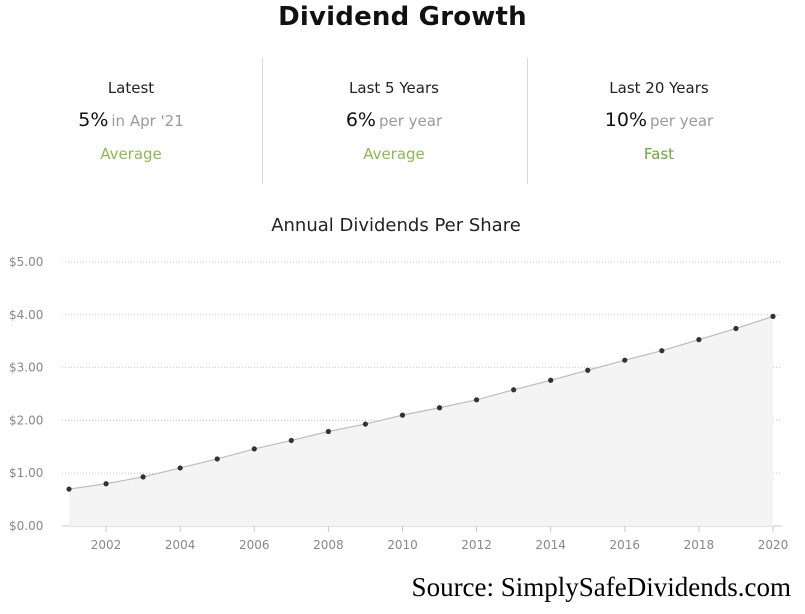 The width and height of the screenshot is (805, 614). I want to click on x-tick-label: 2012, so click(476, 545).